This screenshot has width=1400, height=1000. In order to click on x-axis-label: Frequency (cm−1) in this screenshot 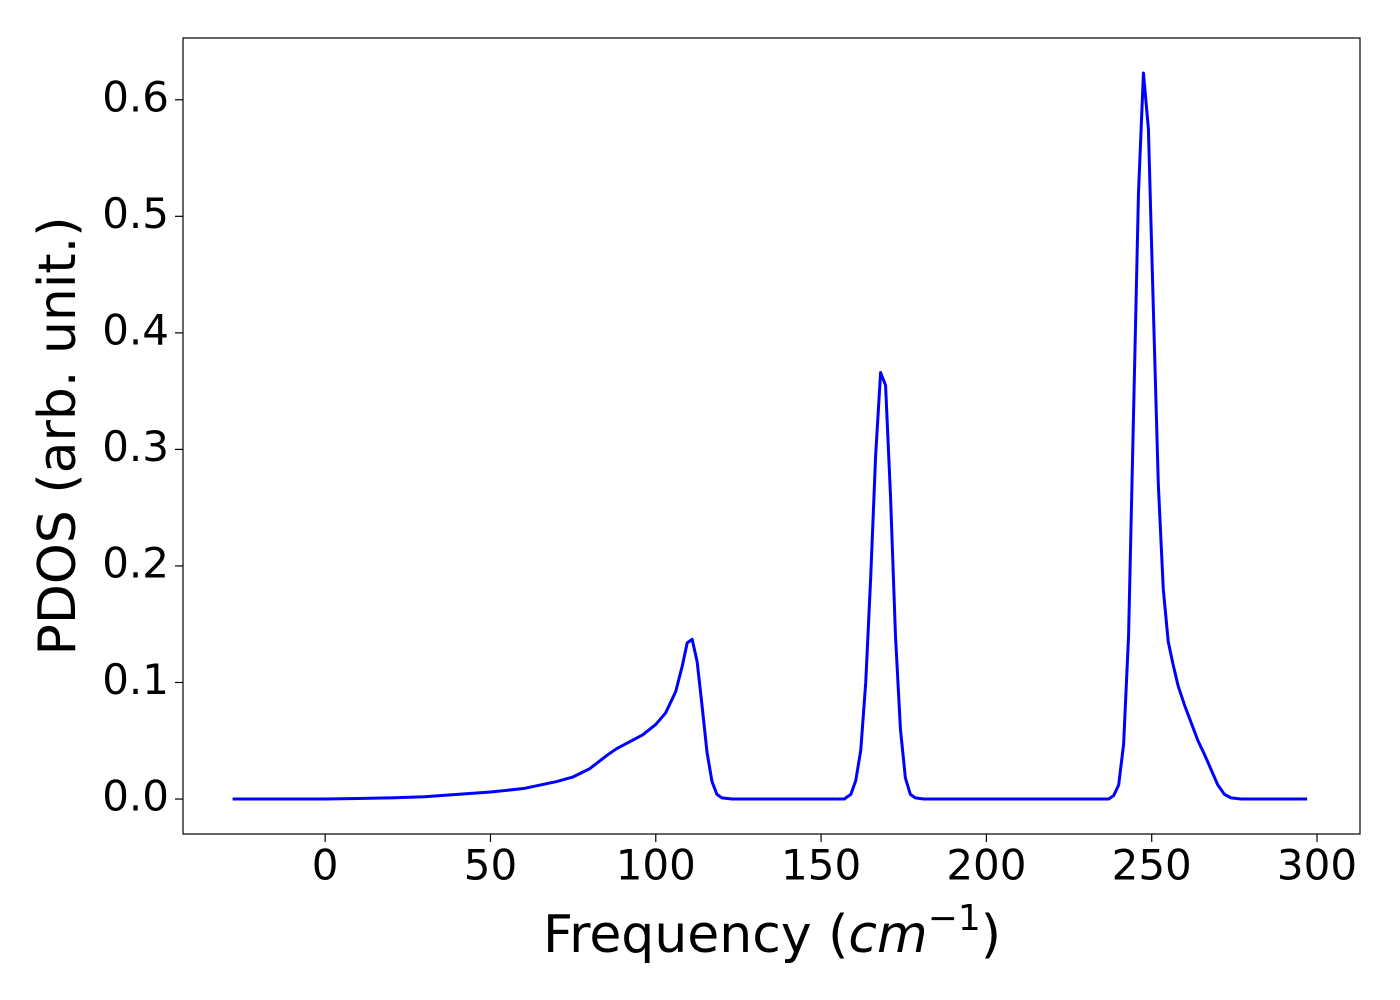, I will do `click(772, 931)`.